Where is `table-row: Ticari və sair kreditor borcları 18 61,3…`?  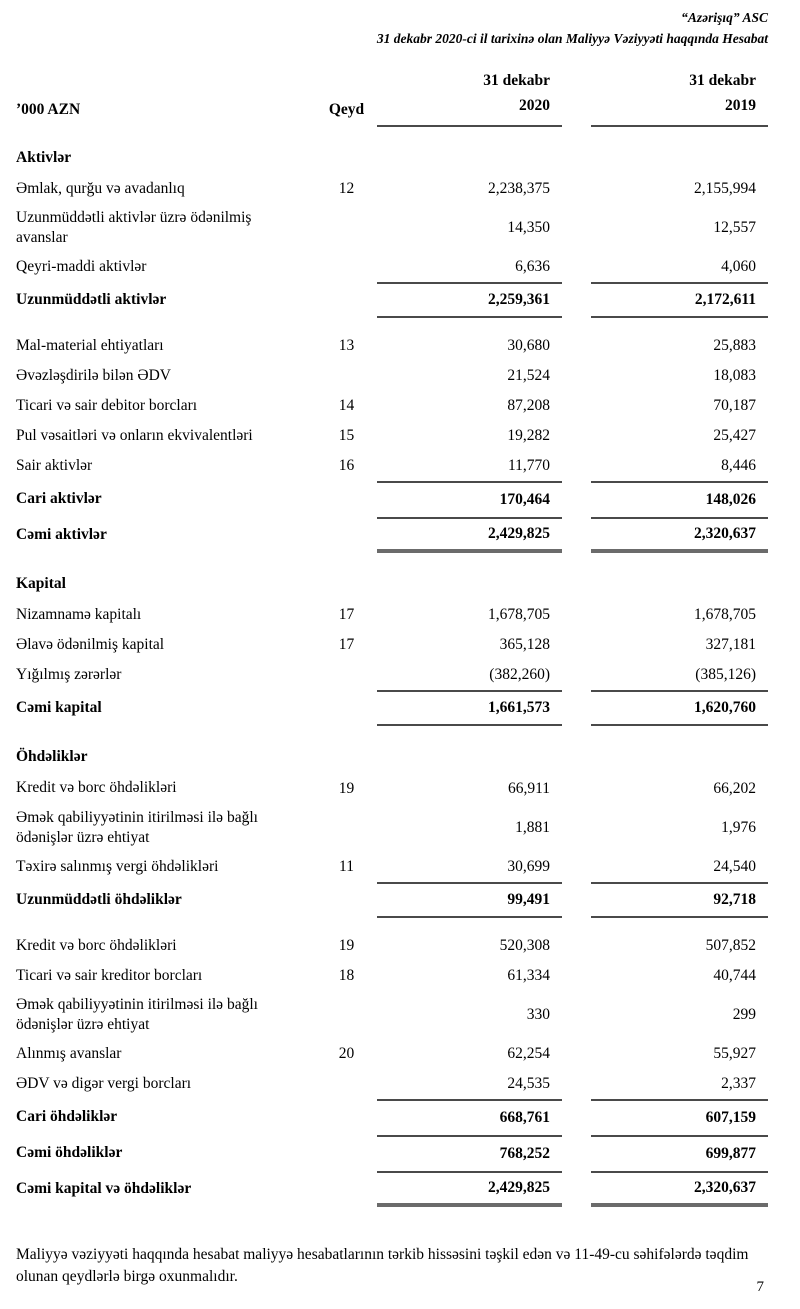
table-row: Ticari və sair kreditor borcları 18 61,3… is located at coordinates (392, 976).